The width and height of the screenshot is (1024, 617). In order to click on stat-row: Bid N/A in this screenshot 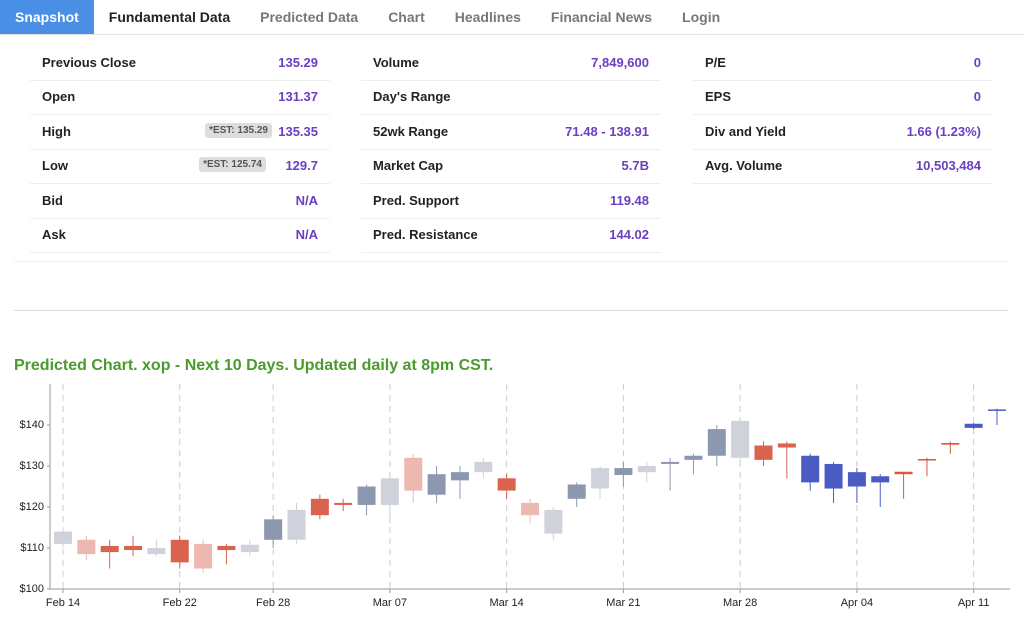, I will do `click(180, 201)`.